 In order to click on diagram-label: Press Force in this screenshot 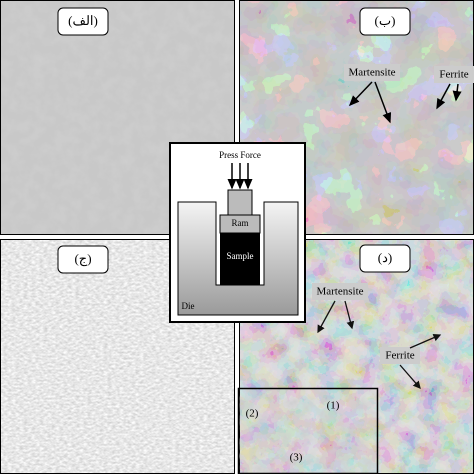, I will do `click(240, 155)`.